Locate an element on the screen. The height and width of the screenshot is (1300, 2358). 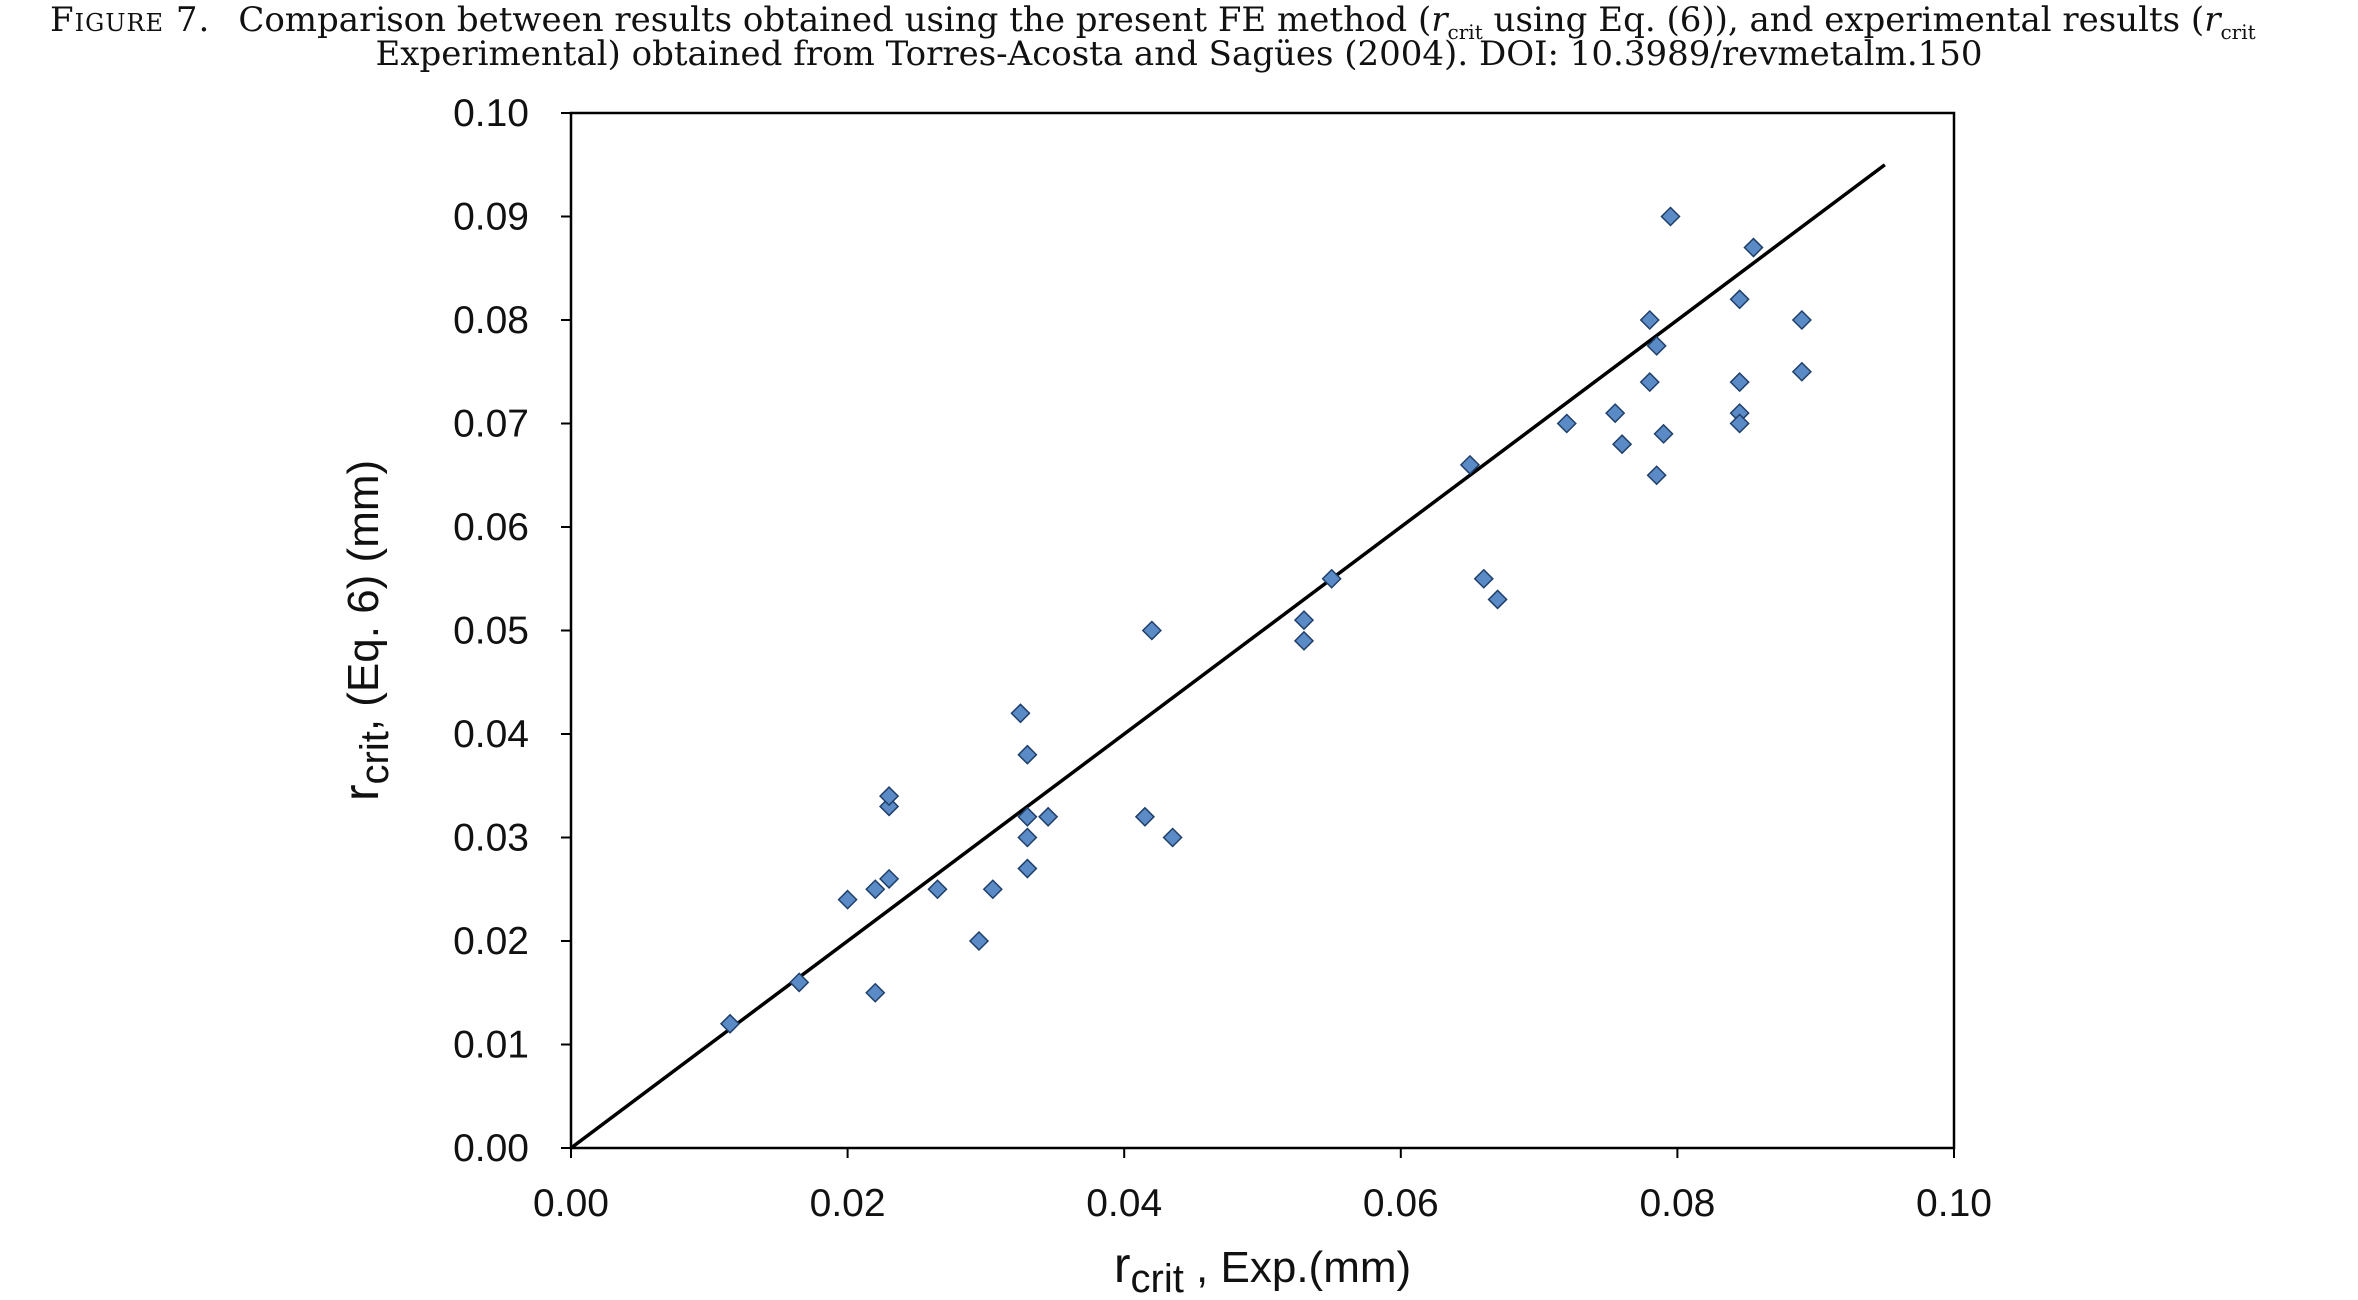
y-axis-label: rcrit, (Eq. 6) (mm) is located at coordinates (365, 630).